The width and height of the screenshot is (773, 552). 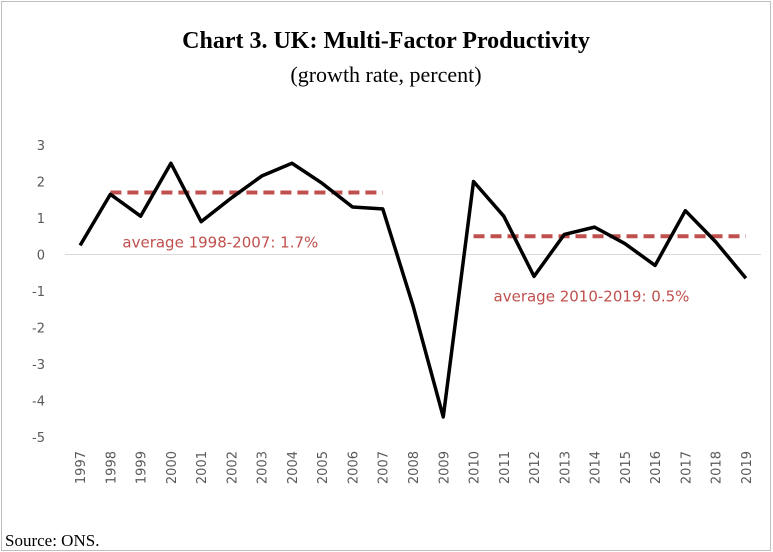 What do you see at coordinates (172, 467) in the screenshot?
I see `x-tick-label: 2000` at bounding box center [172, 467].